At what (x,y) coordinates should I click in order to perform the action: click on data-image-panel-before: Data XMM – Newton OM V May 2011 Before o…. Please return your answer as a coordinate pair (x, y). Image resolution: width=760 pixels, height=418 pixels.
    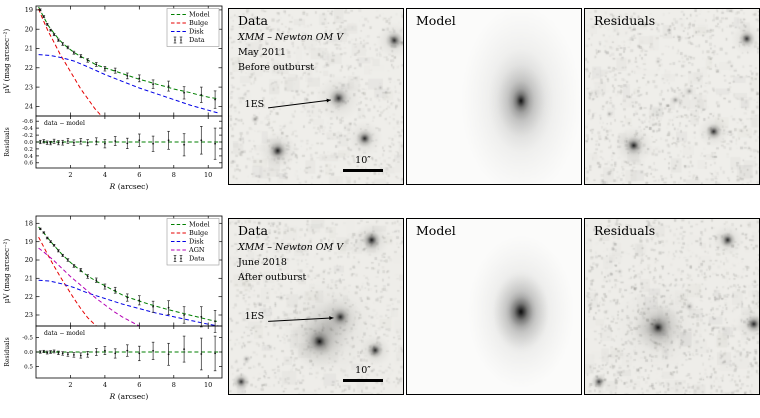
    Looking at the image, I should click on (316, 96).